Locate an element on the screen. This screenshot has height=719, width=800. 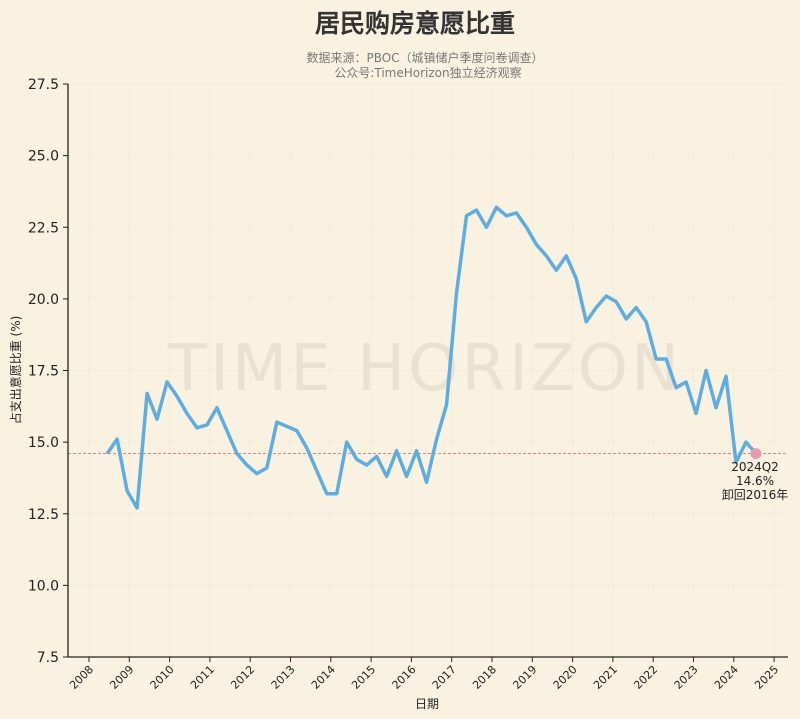
annotation-label-quarter: 2024Q2 is located at coordinates (755, 467).